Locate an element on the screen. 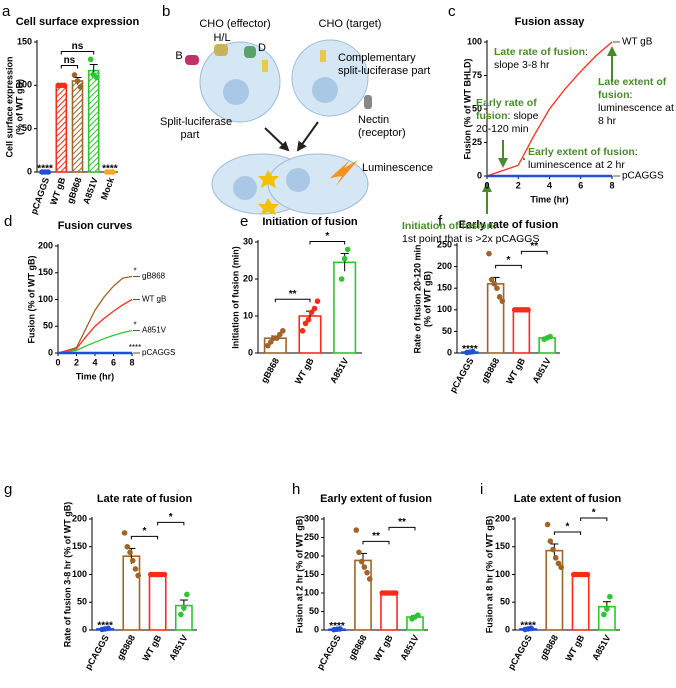 The height and width of the screenshot is (688, 676). x-tick-label: 0 is located at coordinates (57, 362).